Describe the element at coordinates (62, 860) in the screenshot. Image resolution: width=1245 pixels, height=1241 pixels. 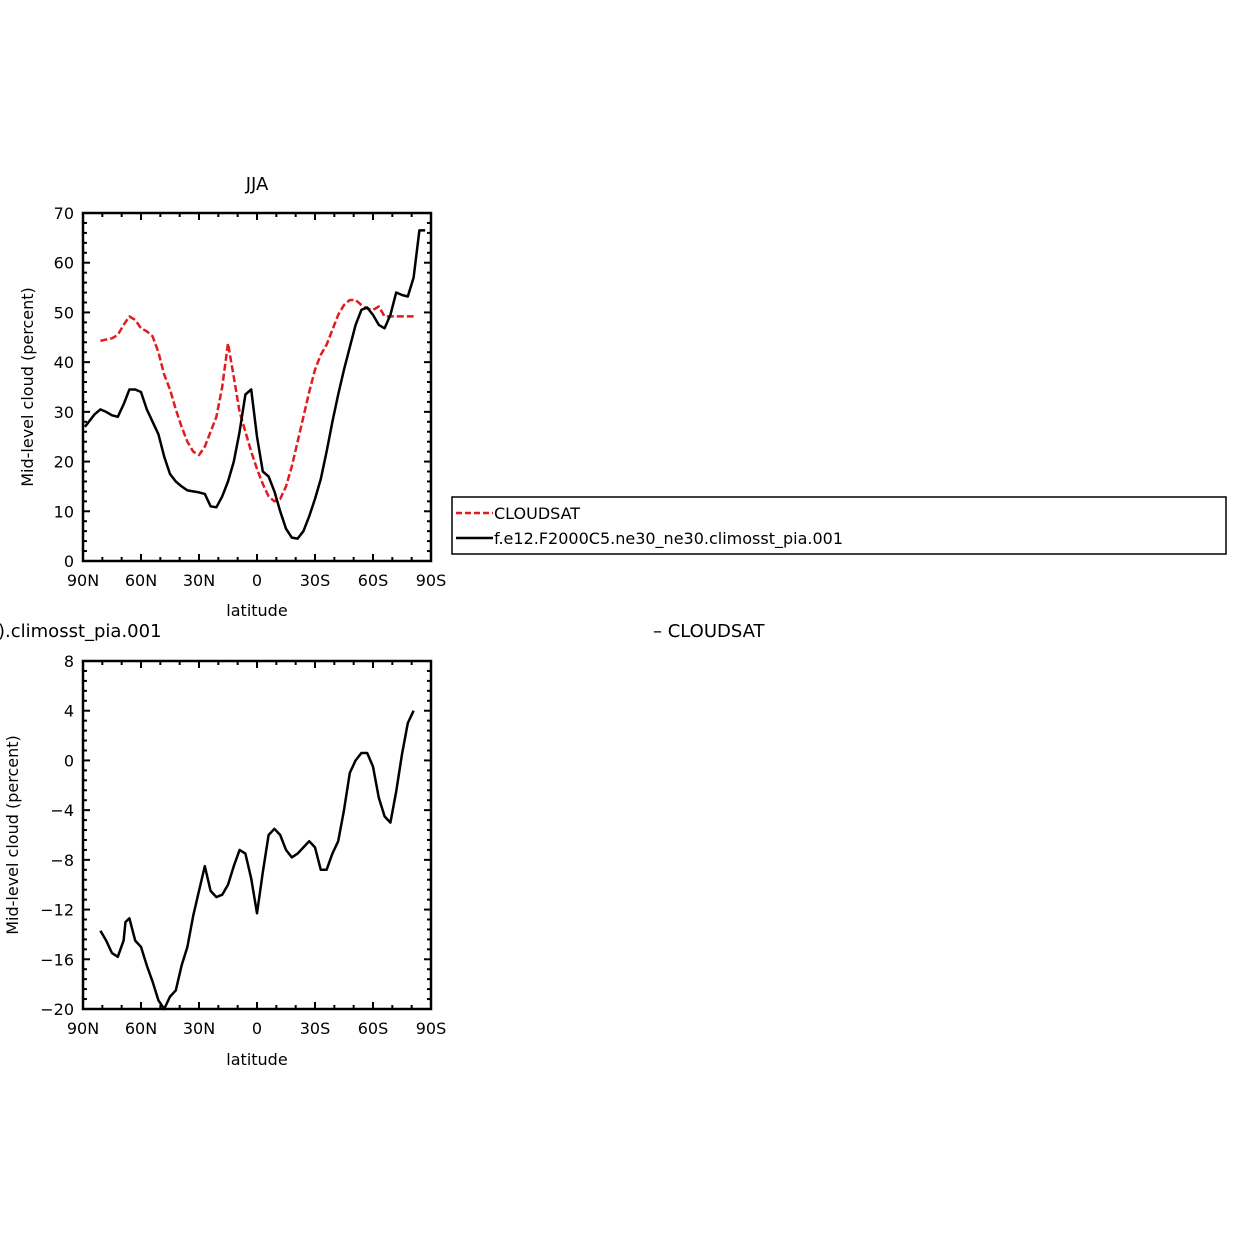
I see `bottom-y-tick-label: −8` at that location.